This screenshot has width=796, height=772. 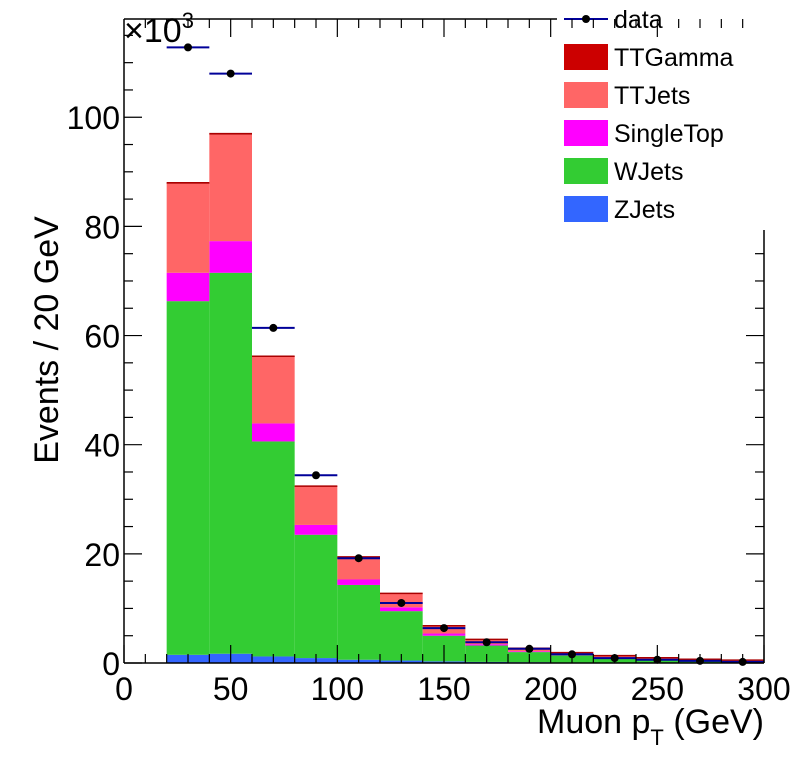 I want to click on y-tick-label-2: 40, so click(x=102, y=446).